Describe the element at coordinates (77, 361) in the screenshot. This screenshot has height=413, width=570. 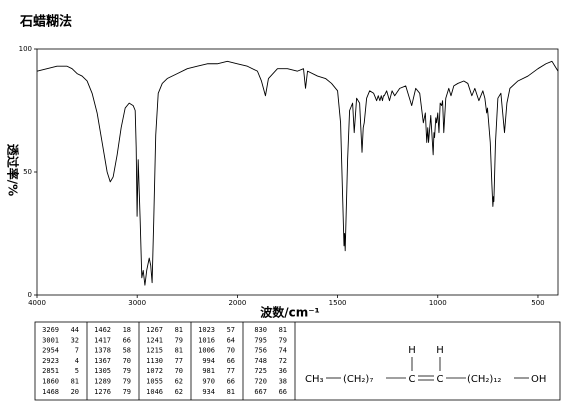
I see `peak-intensity: 4` at that location.